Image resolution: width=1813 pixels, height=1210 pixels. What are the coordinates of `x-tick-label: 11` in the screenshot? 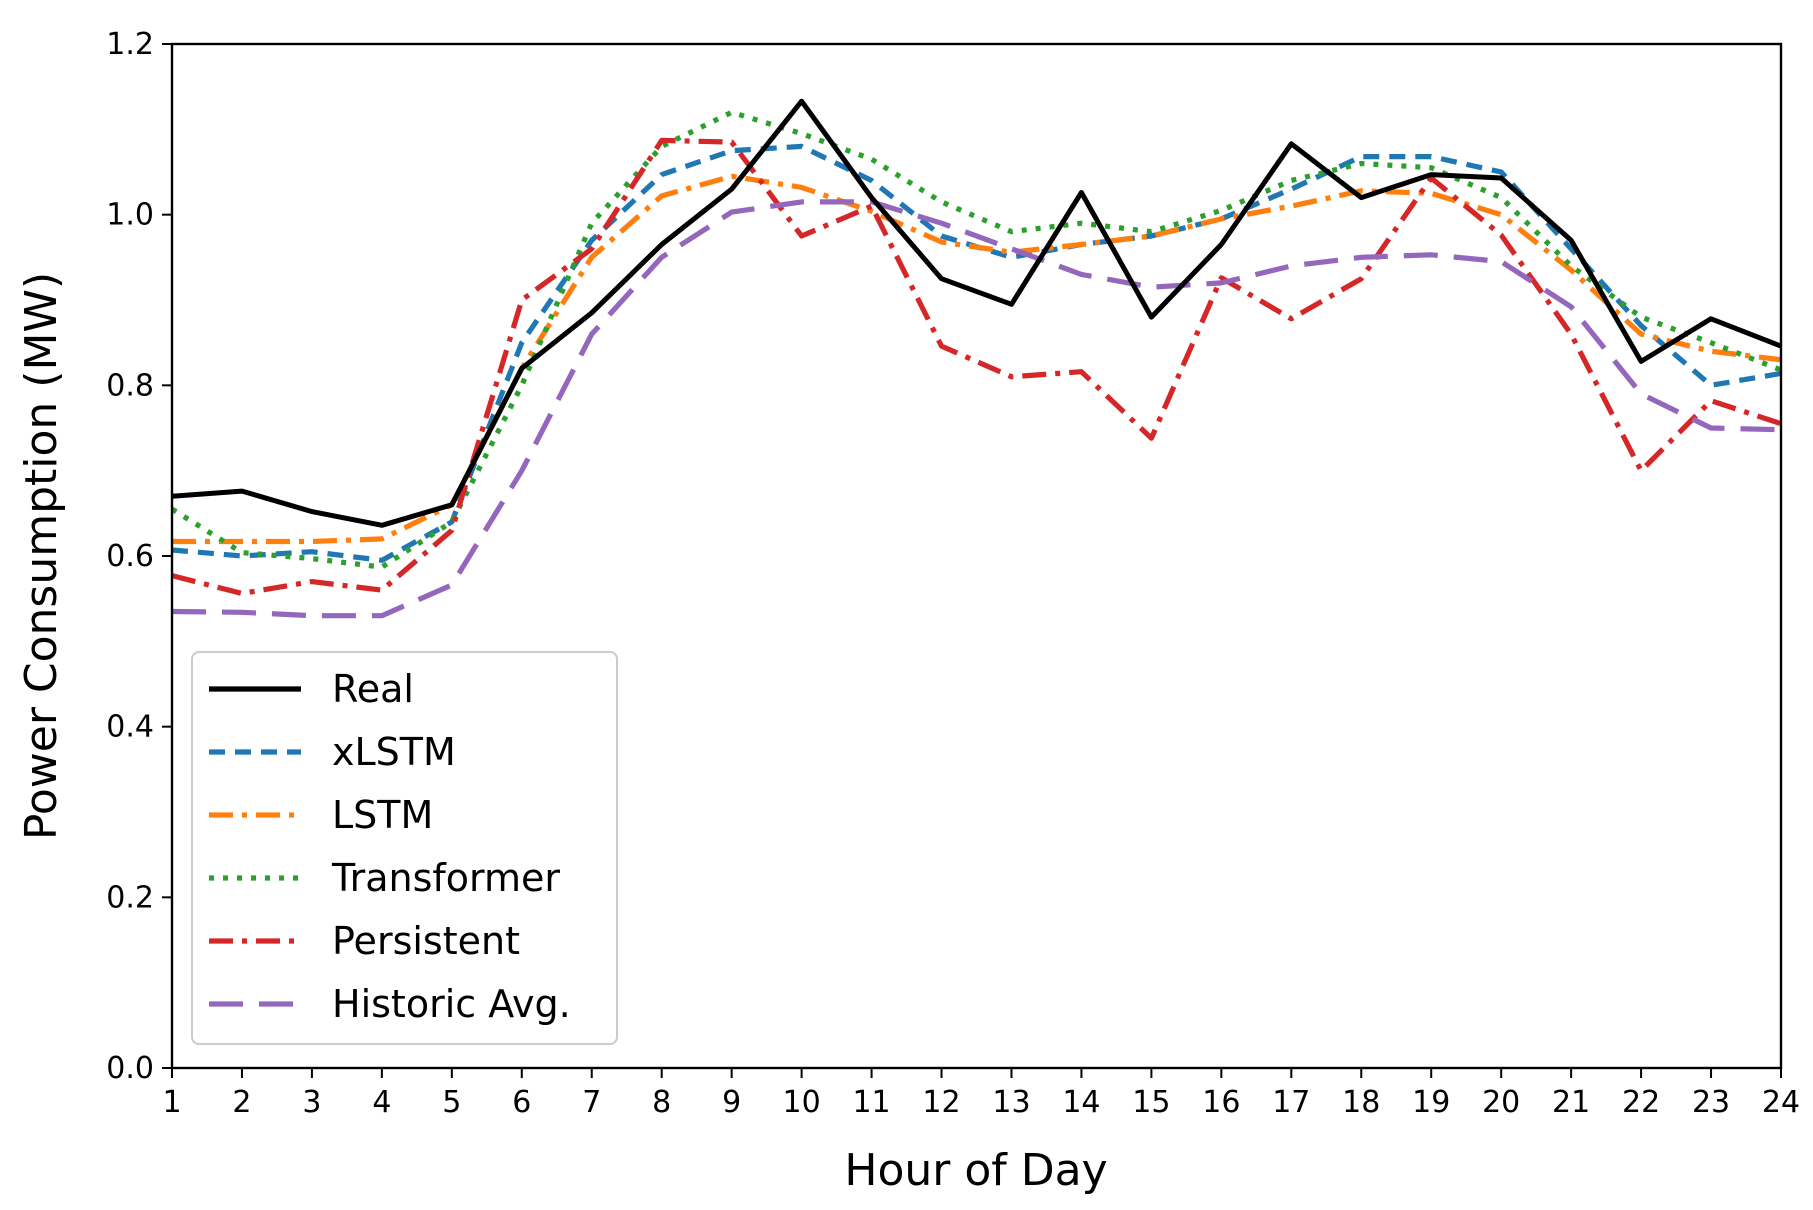 It's located at (871, 1102).